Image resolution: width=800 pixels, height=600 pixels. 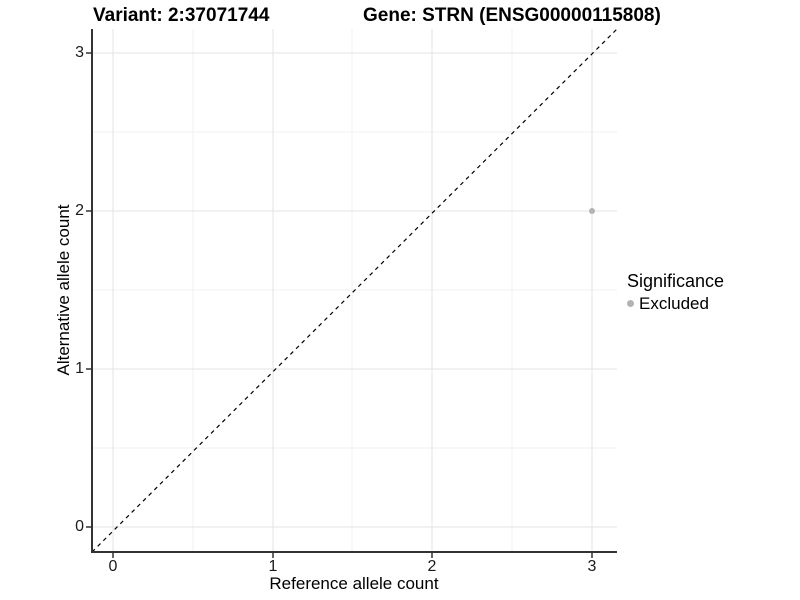 What do you see at coordinates (79, 368) in the screenshot?
I see `y-tick-label-1: 1` at bounding box center [79, 368].